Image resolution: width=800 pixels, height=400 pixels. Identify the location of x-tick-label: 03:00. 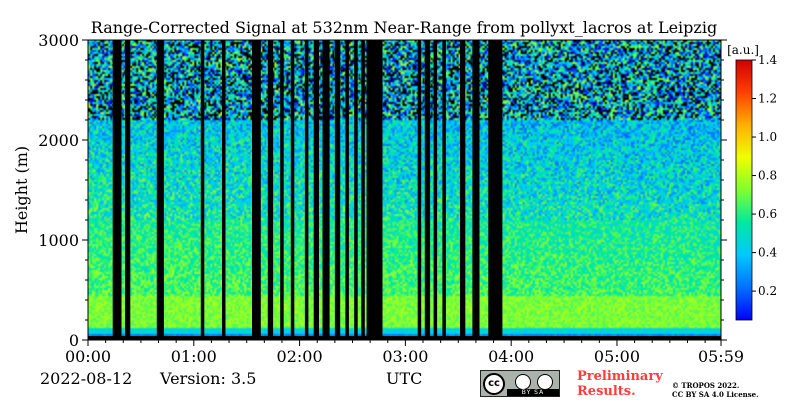
(405, 356).